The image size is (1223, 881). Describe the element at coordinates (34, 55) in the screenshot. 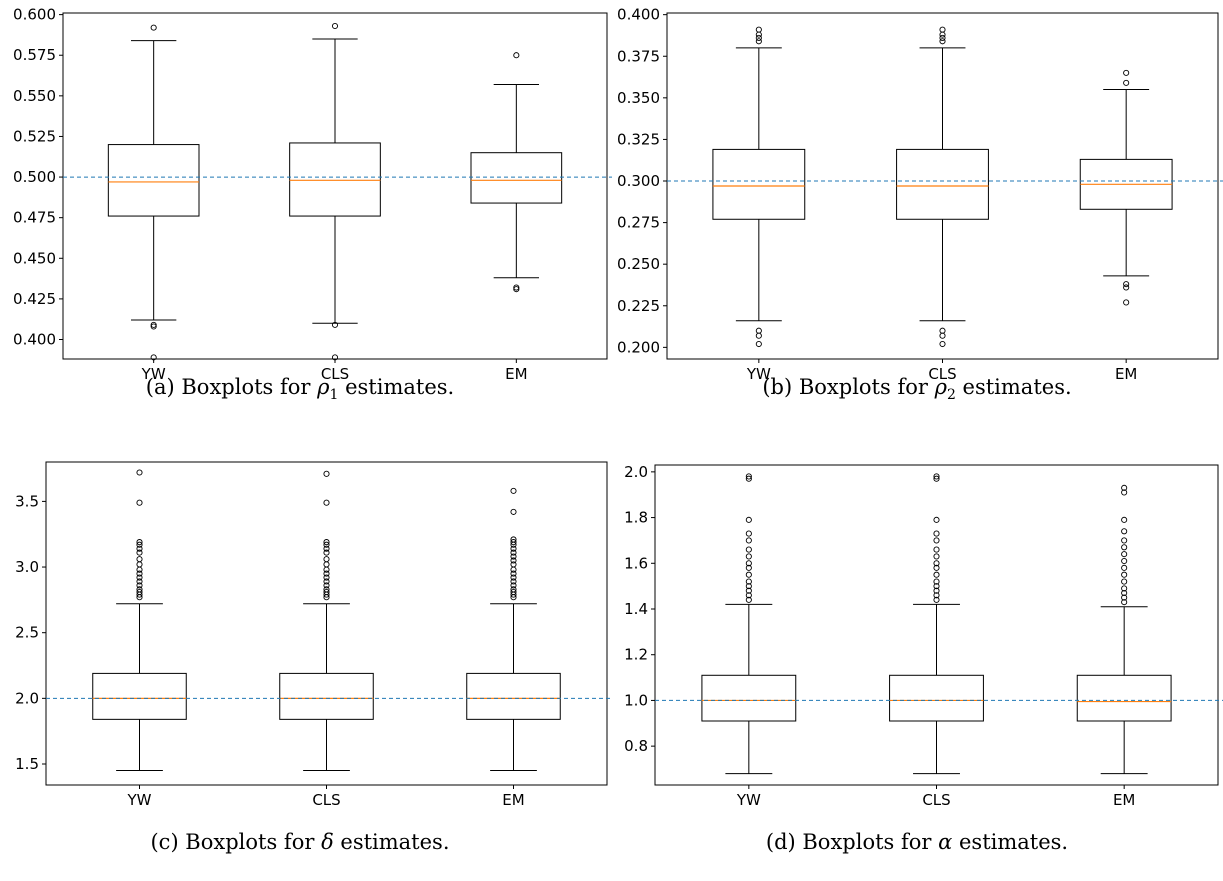

I see `y-tick-label: 0.575` at that location.